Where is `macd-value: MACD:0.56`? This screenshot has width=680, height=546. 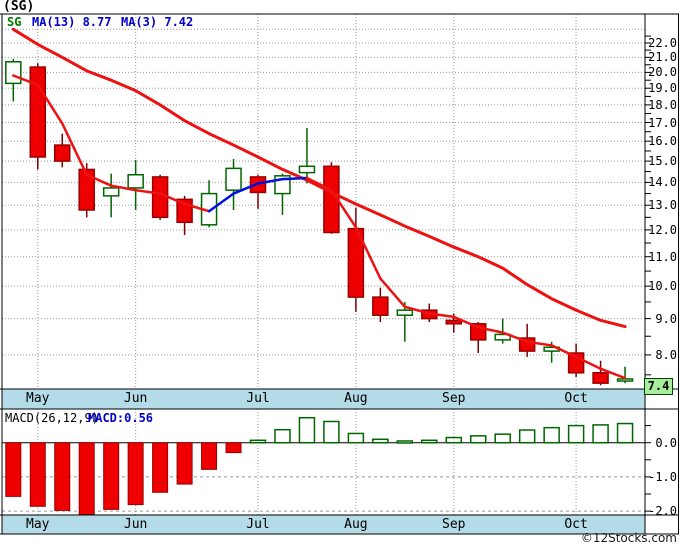 macd-value: MACD:0.56 is located at coordinates (121, 418).